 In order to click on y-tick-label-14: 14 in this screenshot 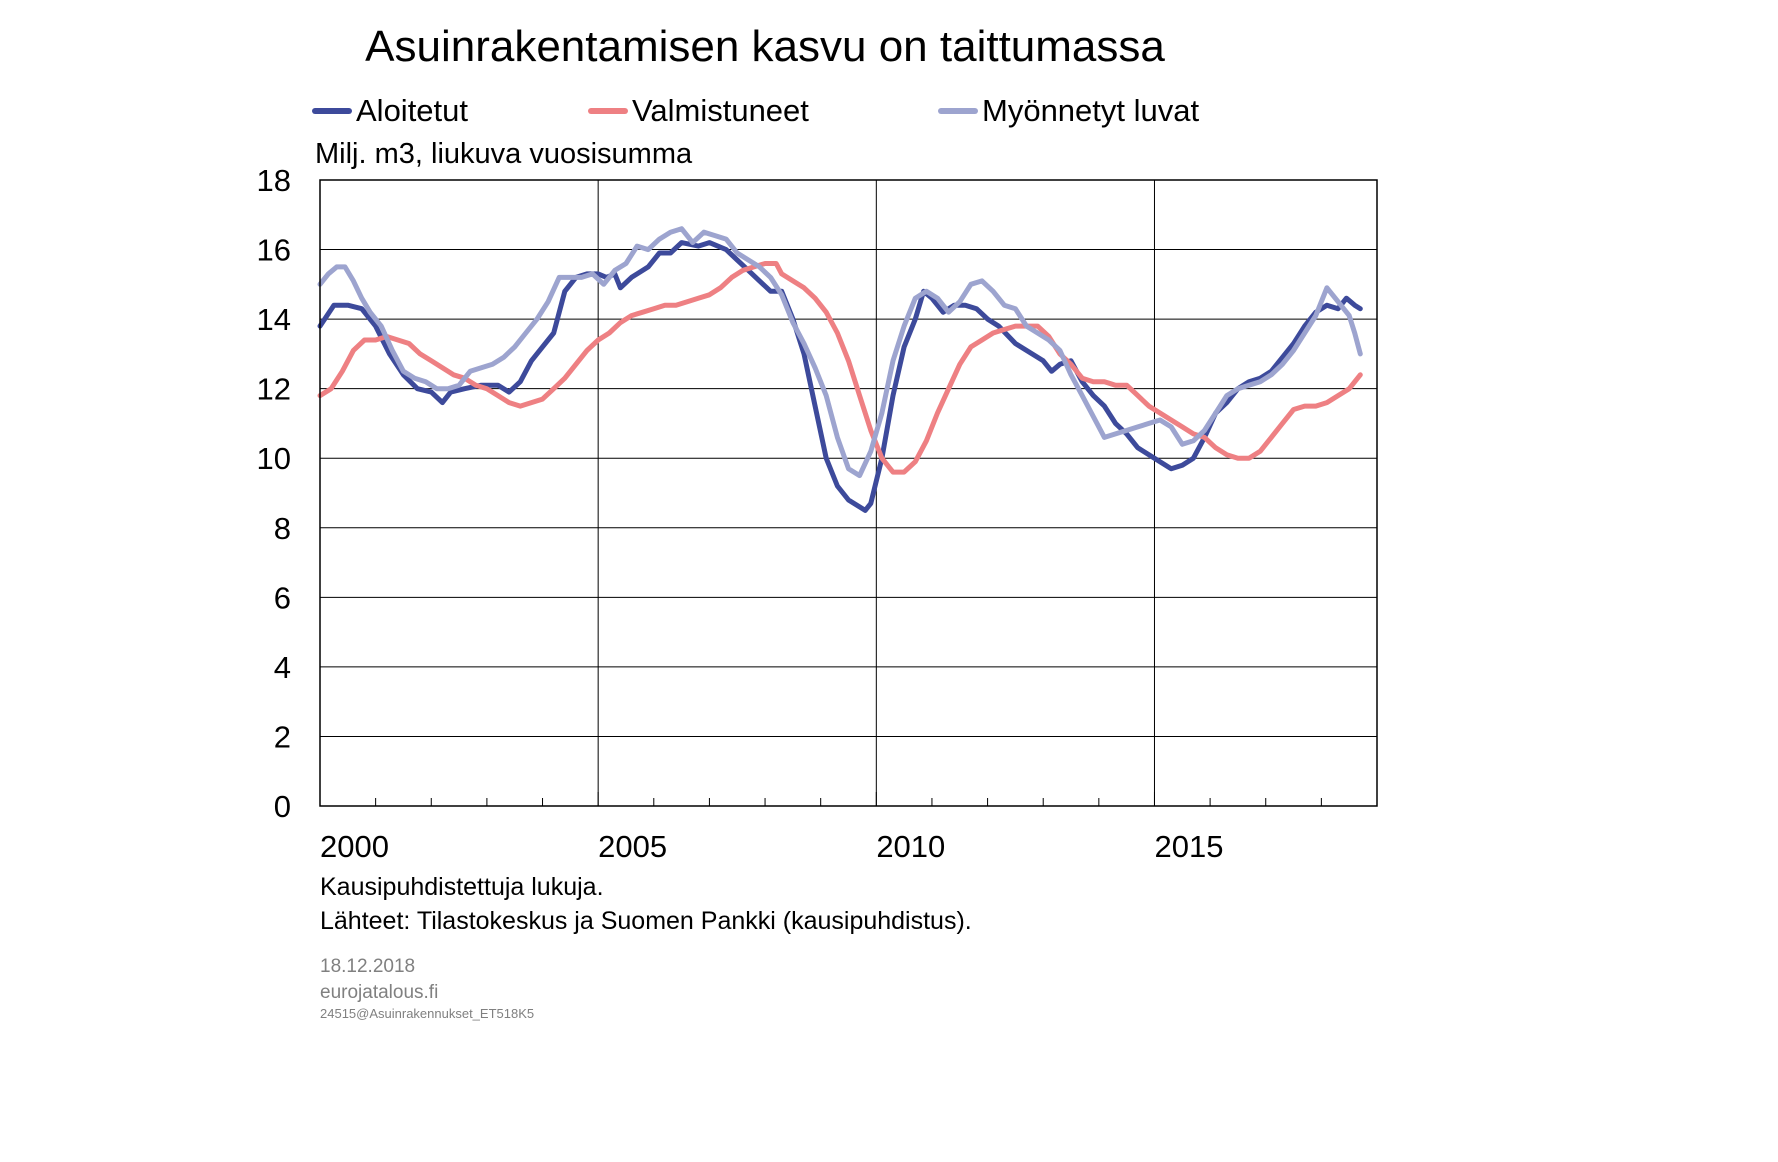, I will do `click(274, 319)`.